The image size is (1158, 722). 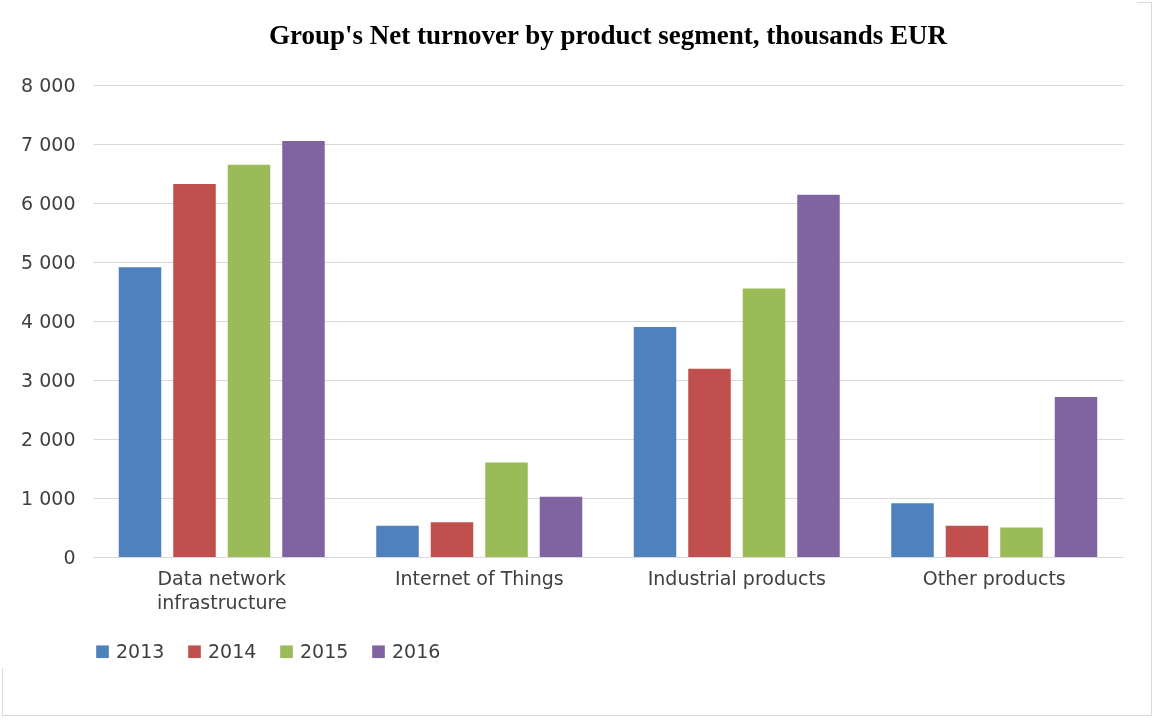 I want to click on legend-label: 2015, so click(x=324, y=650).